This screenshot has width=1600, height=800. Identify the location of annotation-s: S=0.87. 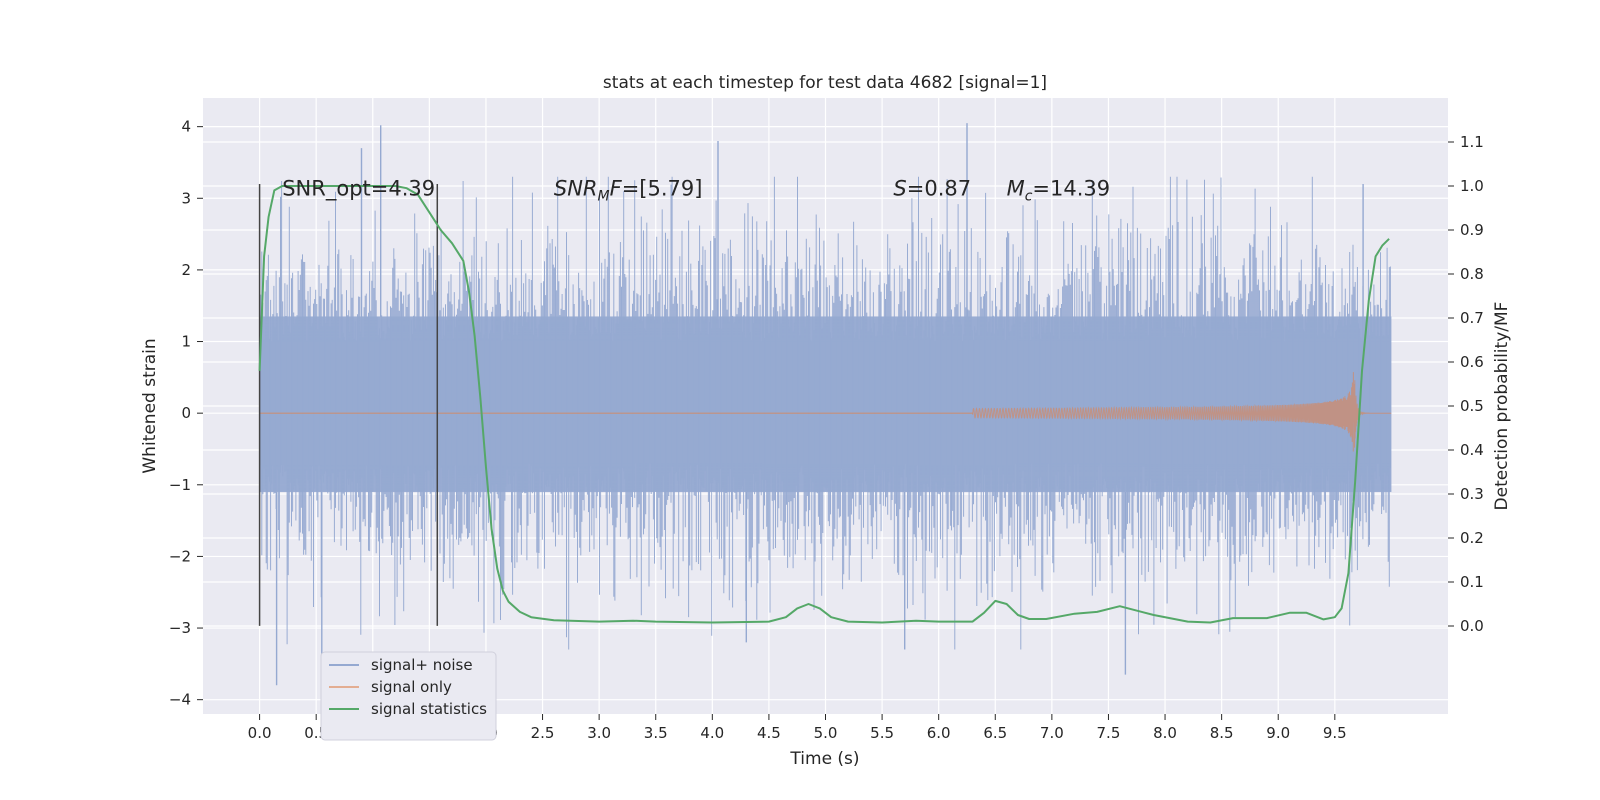
(932, 189).